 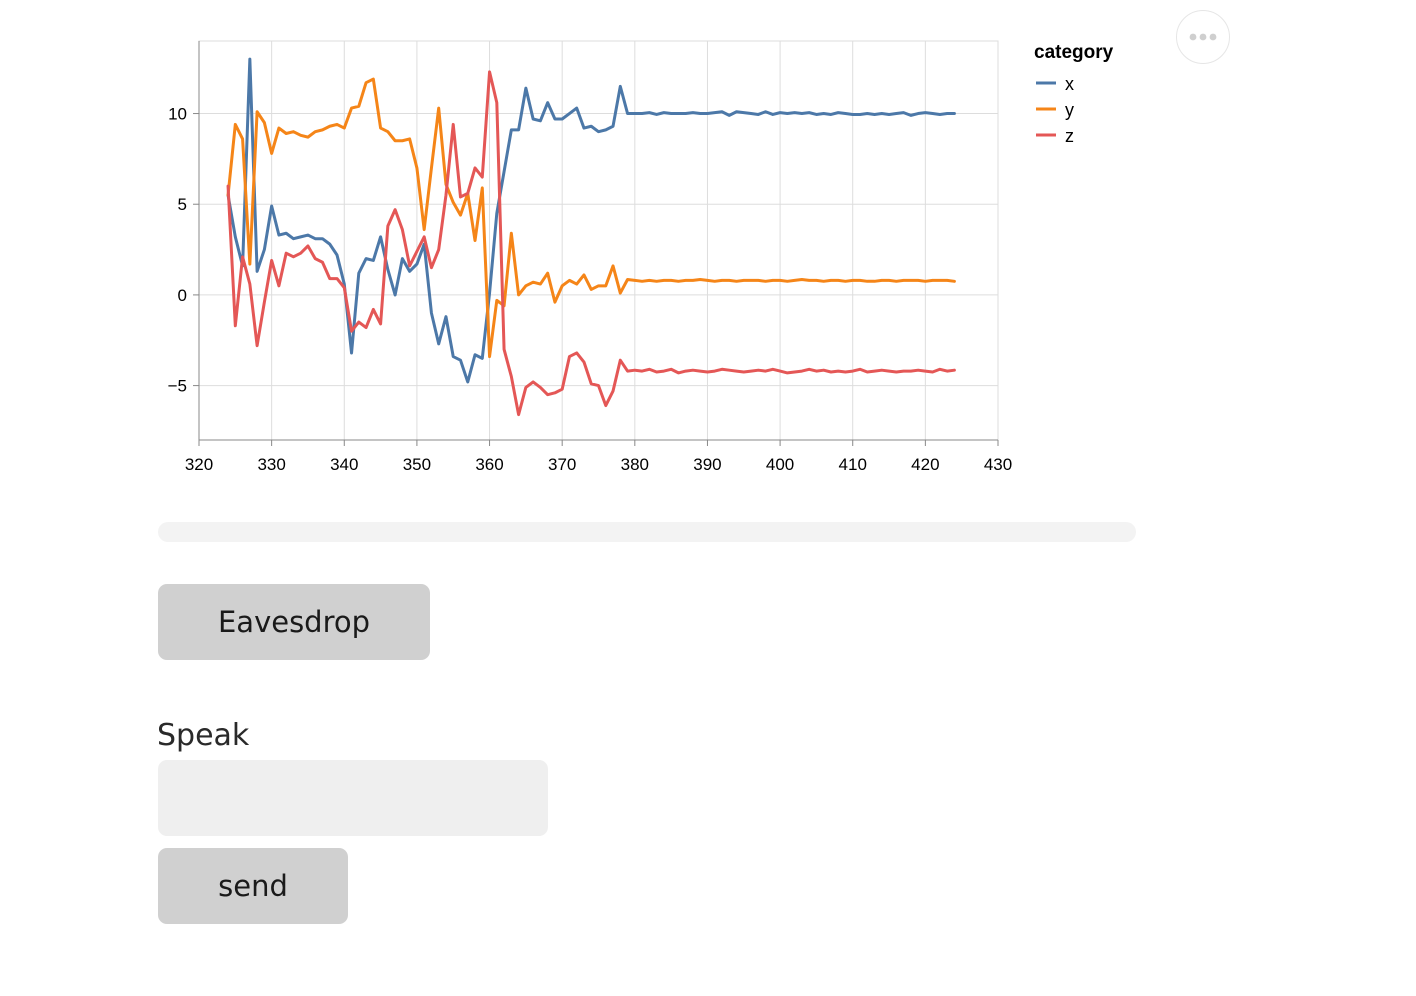 What do you see at coordinates (707, 464) in the screenshot?
I see `x-tick-label: 390` at bounding box center [707, 464].